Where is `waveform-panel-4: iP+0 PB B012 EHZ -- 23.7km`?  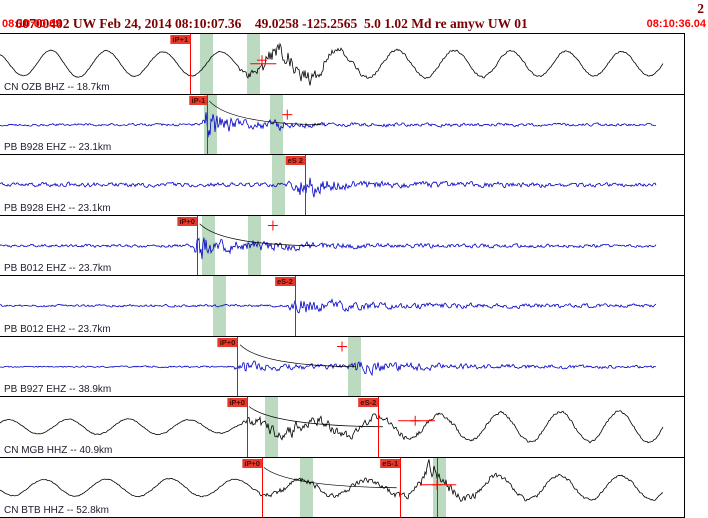 waveform-panel-4: iP+0 PB B012 EHZ -- 23.7km is located at coordinates (342, 245).